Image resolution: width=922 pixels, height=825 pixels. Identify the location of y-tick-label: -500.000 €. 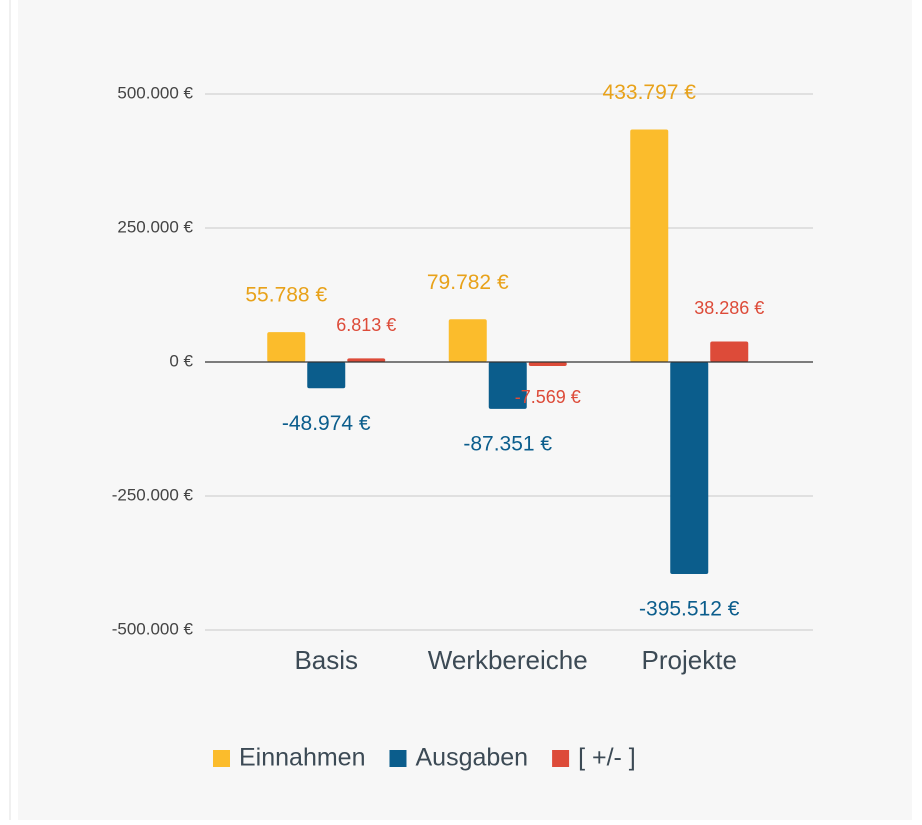
(153, 628).